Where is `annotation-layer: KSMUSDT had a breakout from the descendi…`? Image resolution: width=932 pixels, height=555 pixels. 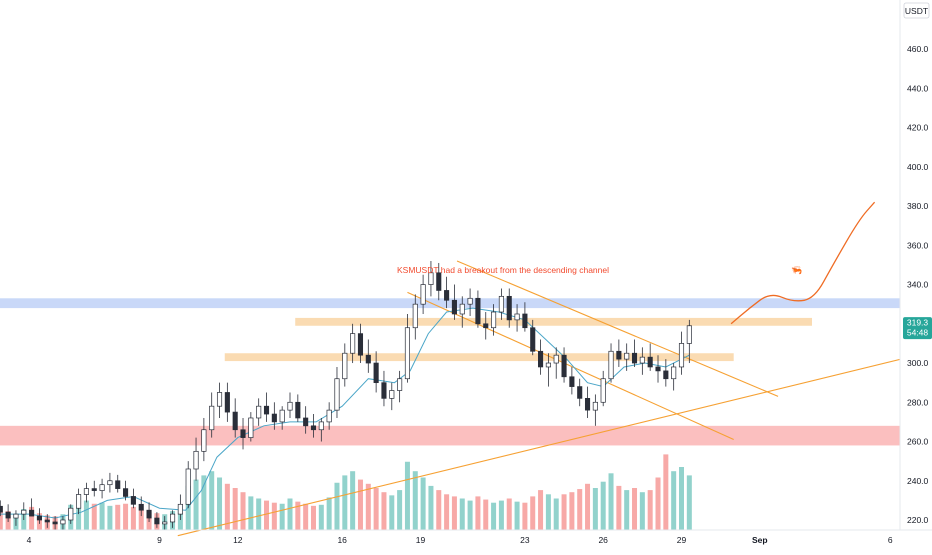 annotation-layer: KSMUSDT had a breakout from the descendi… is located at coordinates (599, 270).